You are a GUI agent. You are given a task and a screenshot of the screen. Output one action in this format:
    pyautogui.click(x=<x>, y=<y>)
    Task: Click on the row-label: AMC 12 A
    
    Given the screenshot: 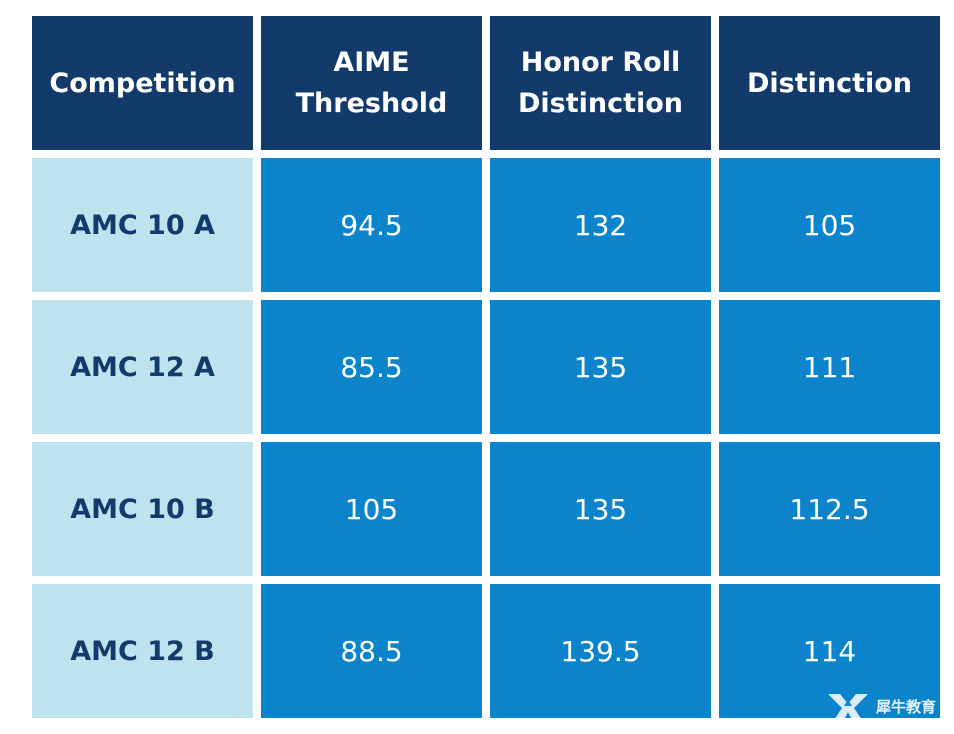 What is the action you would take?
    pyautogui.click(x=142, y=367)
    